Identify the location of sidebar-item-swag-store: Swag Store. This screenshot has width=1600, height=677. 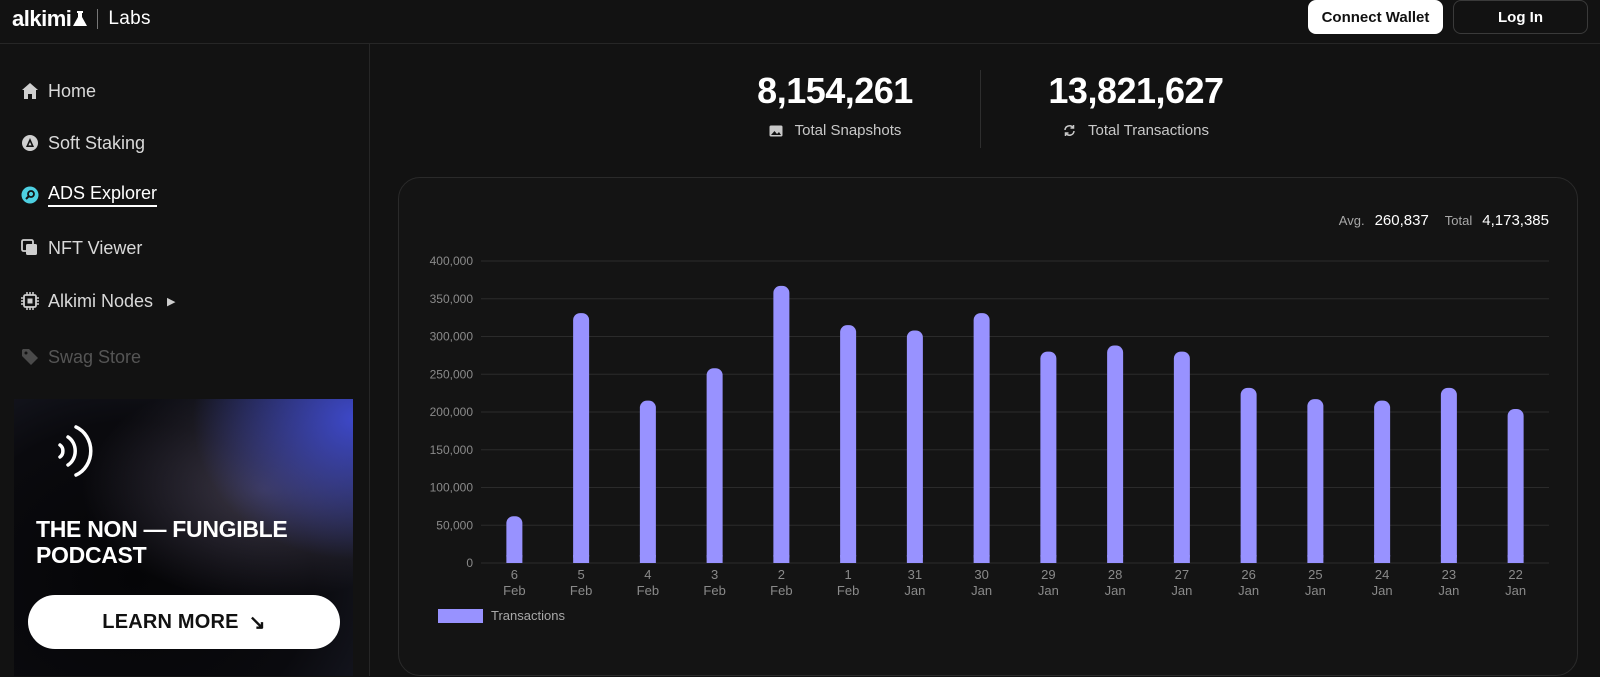
(80, 357).